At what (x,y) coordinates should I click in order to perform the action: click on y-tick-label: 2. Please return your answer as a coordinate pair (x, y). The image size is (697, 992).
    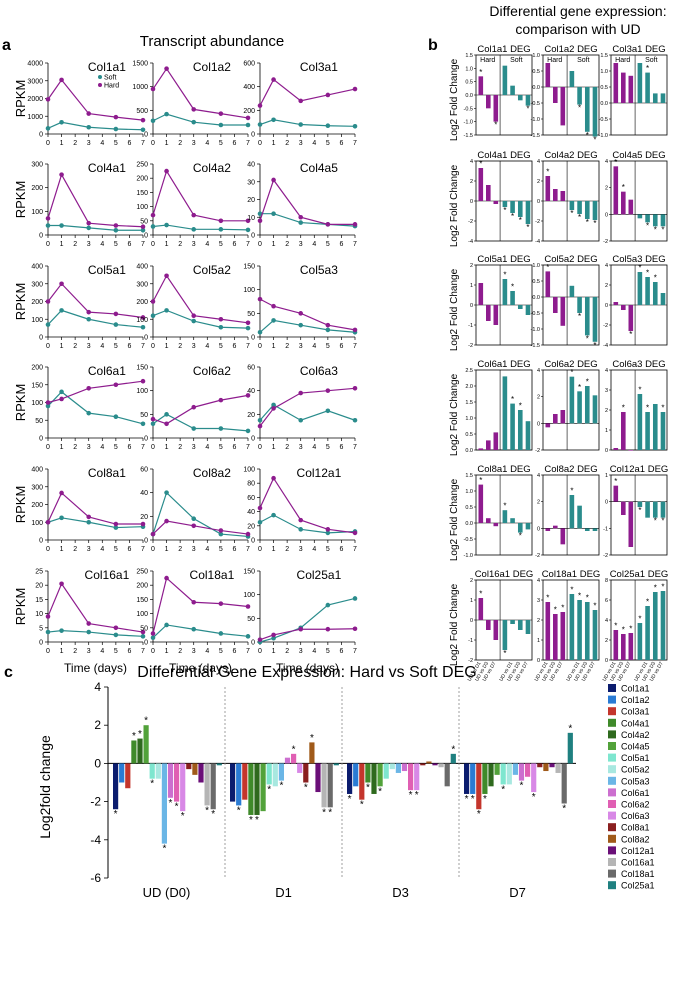
    Looking at the image, I should click on (471, 581).